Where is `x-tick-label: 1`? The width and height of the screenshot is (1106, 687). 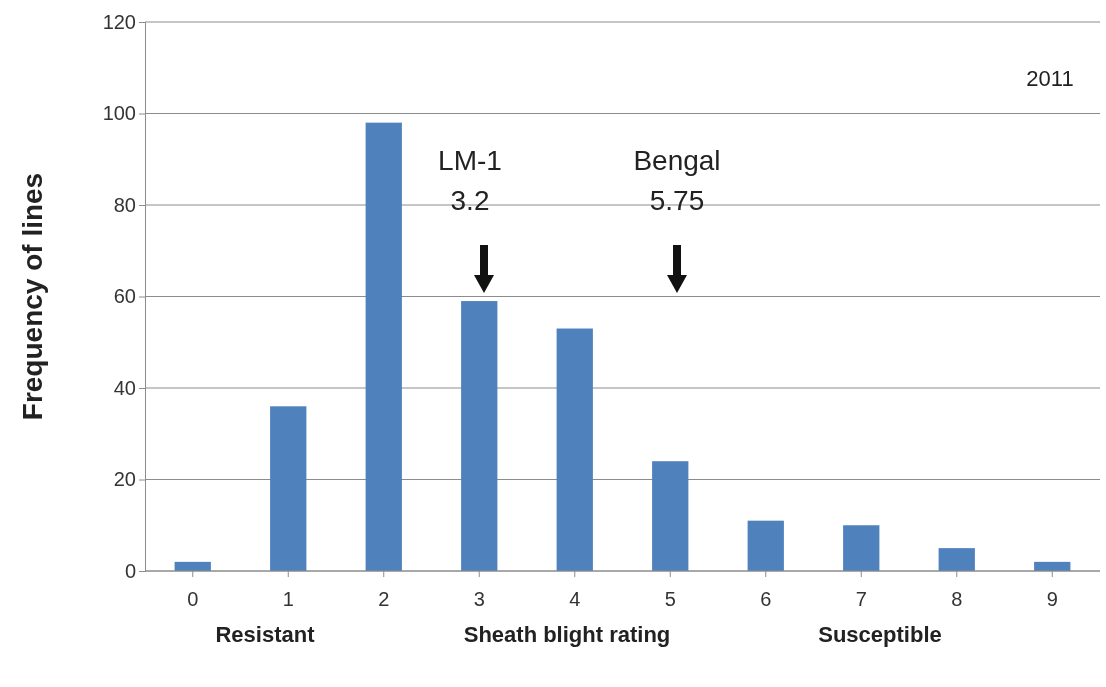
x-tick-label: 1 is located at coordinates (288, 599).